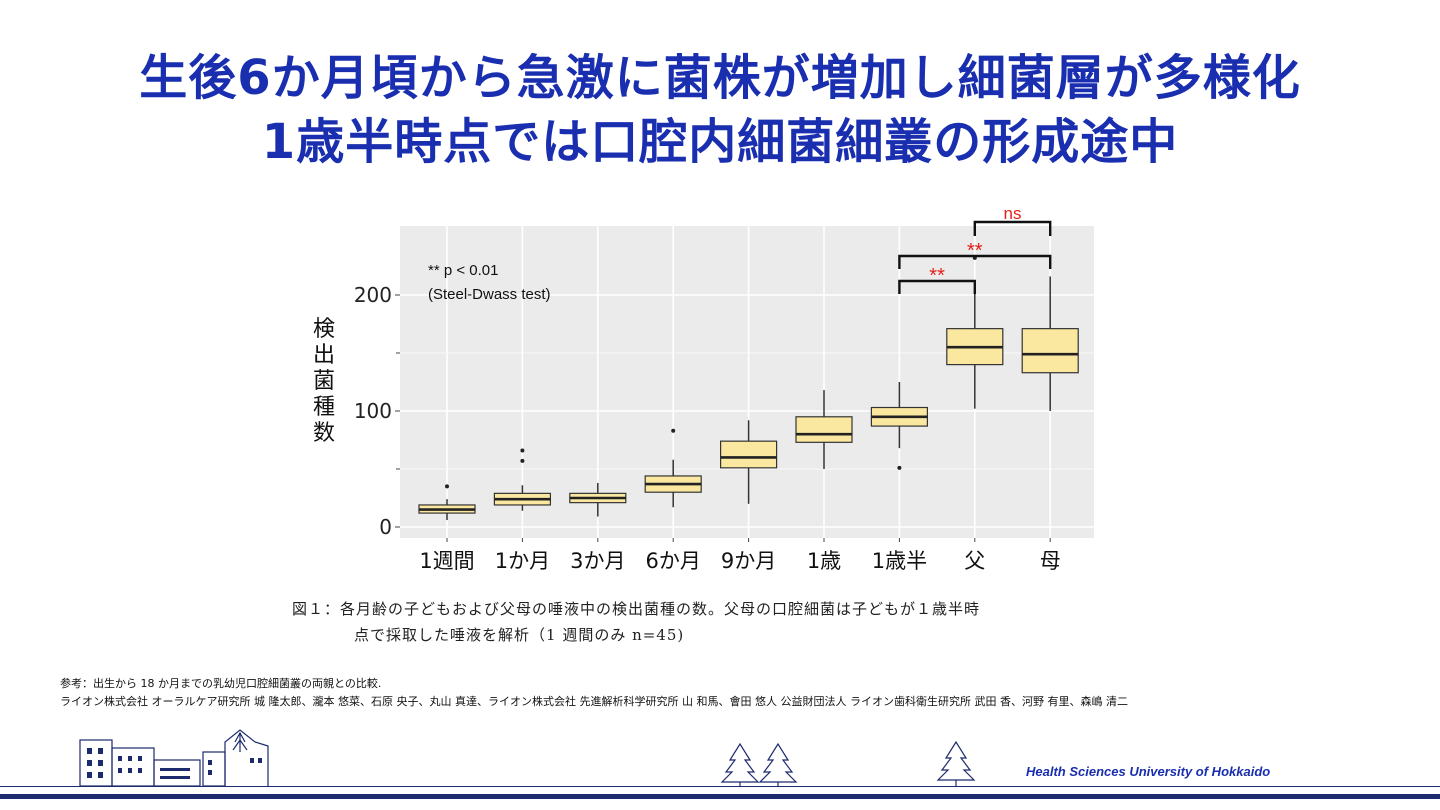 The width and height of the screenshot is (1440, 810). What do you see at coordinates (748, 561) in the screenshot?
I see `x-tick-label: 9か月` at bounding box center [748, 561].